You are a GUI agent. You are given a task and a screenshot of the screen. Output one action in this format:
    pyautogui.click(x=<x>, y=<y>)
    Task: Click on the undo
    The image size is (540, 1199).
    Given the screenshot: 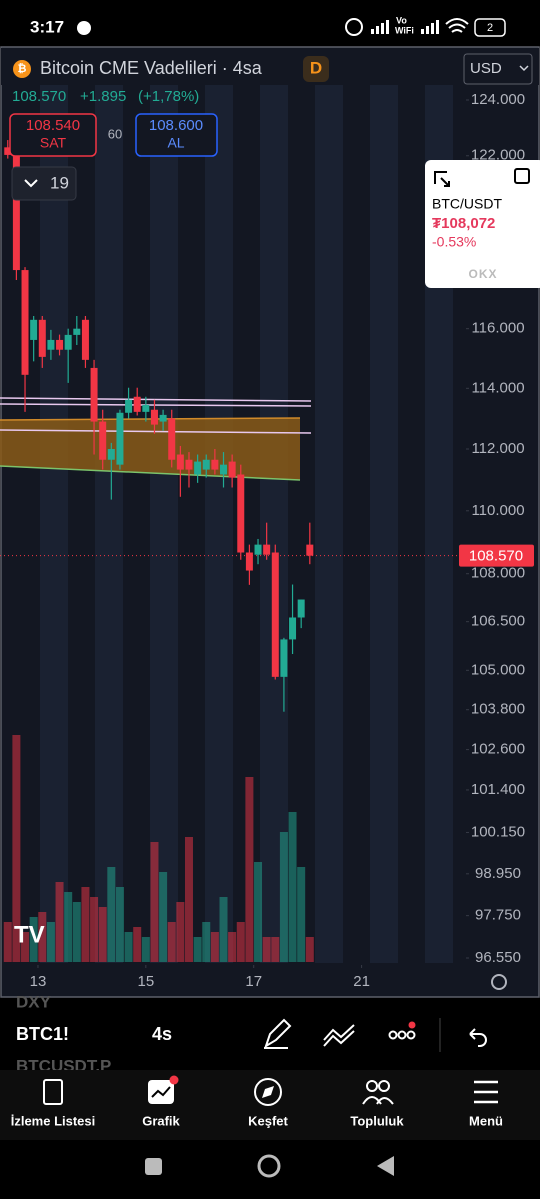 What is the action you would take?
    pyautogui.click(x=478, y=1037)
    